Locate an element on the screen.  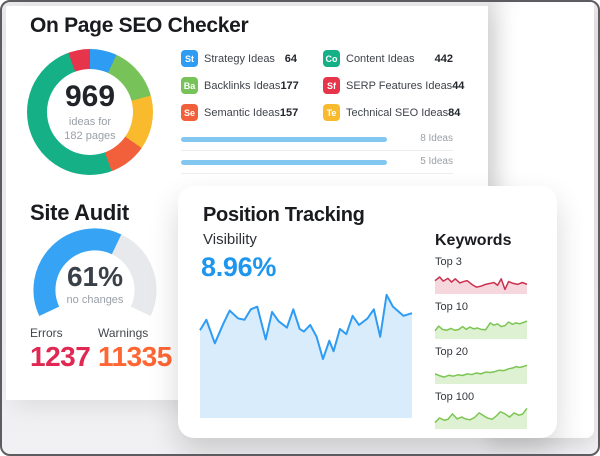
legend-item: Se Semantic Ideas 157 is located at coordinates (240, 112).